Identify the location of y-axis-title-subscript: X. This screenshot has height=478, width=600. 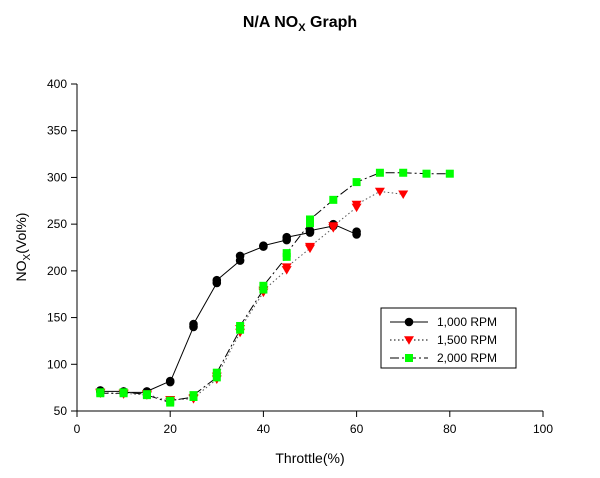
(27, 256).